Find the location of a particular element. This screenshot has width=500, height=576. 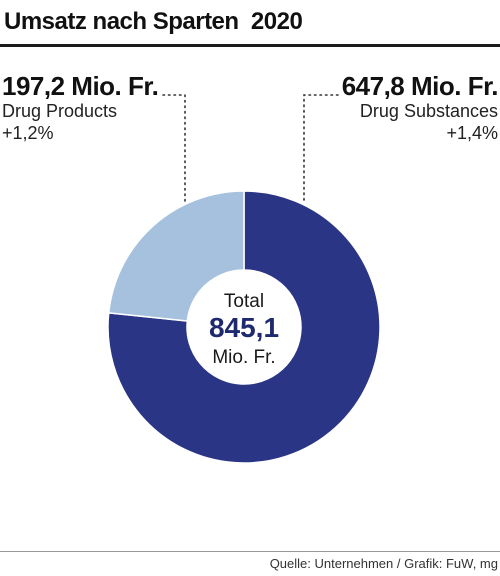

source-rule is located at coordinates (250, 551).